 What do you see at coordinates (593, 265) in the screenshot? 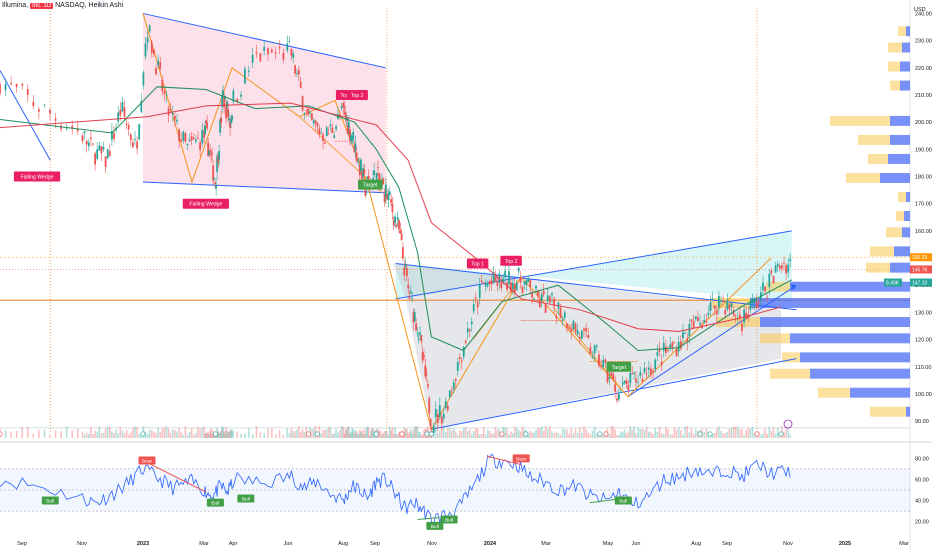
I see `channel-upper-line` at bounding box center [593, 265].